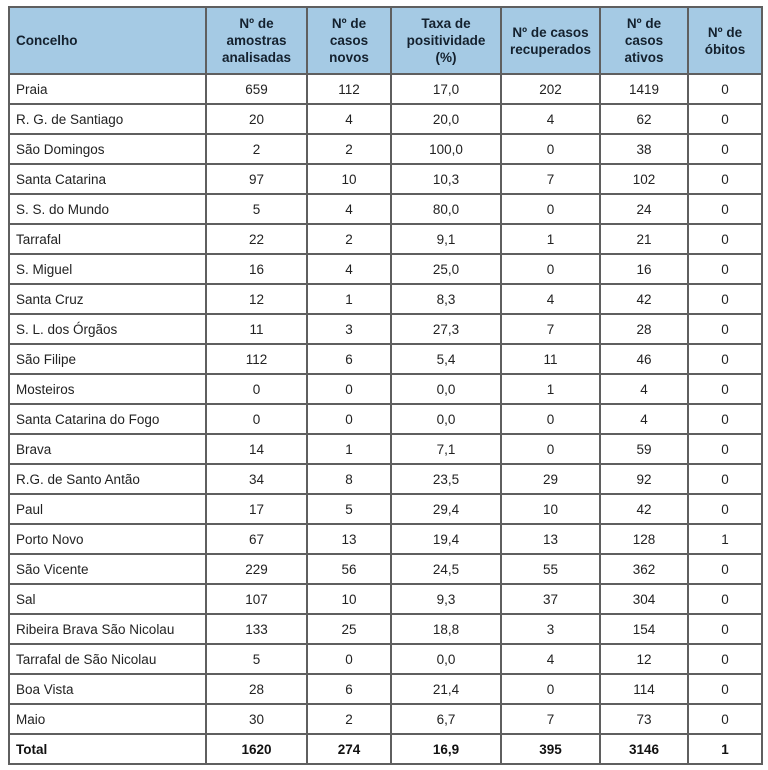 Image resolution: width=768 pixels, height=770 pixels. What do you see at coordinates (256, 209) in the screenshot?
I see `table-cell: 5` at bounding box center [256, 209].